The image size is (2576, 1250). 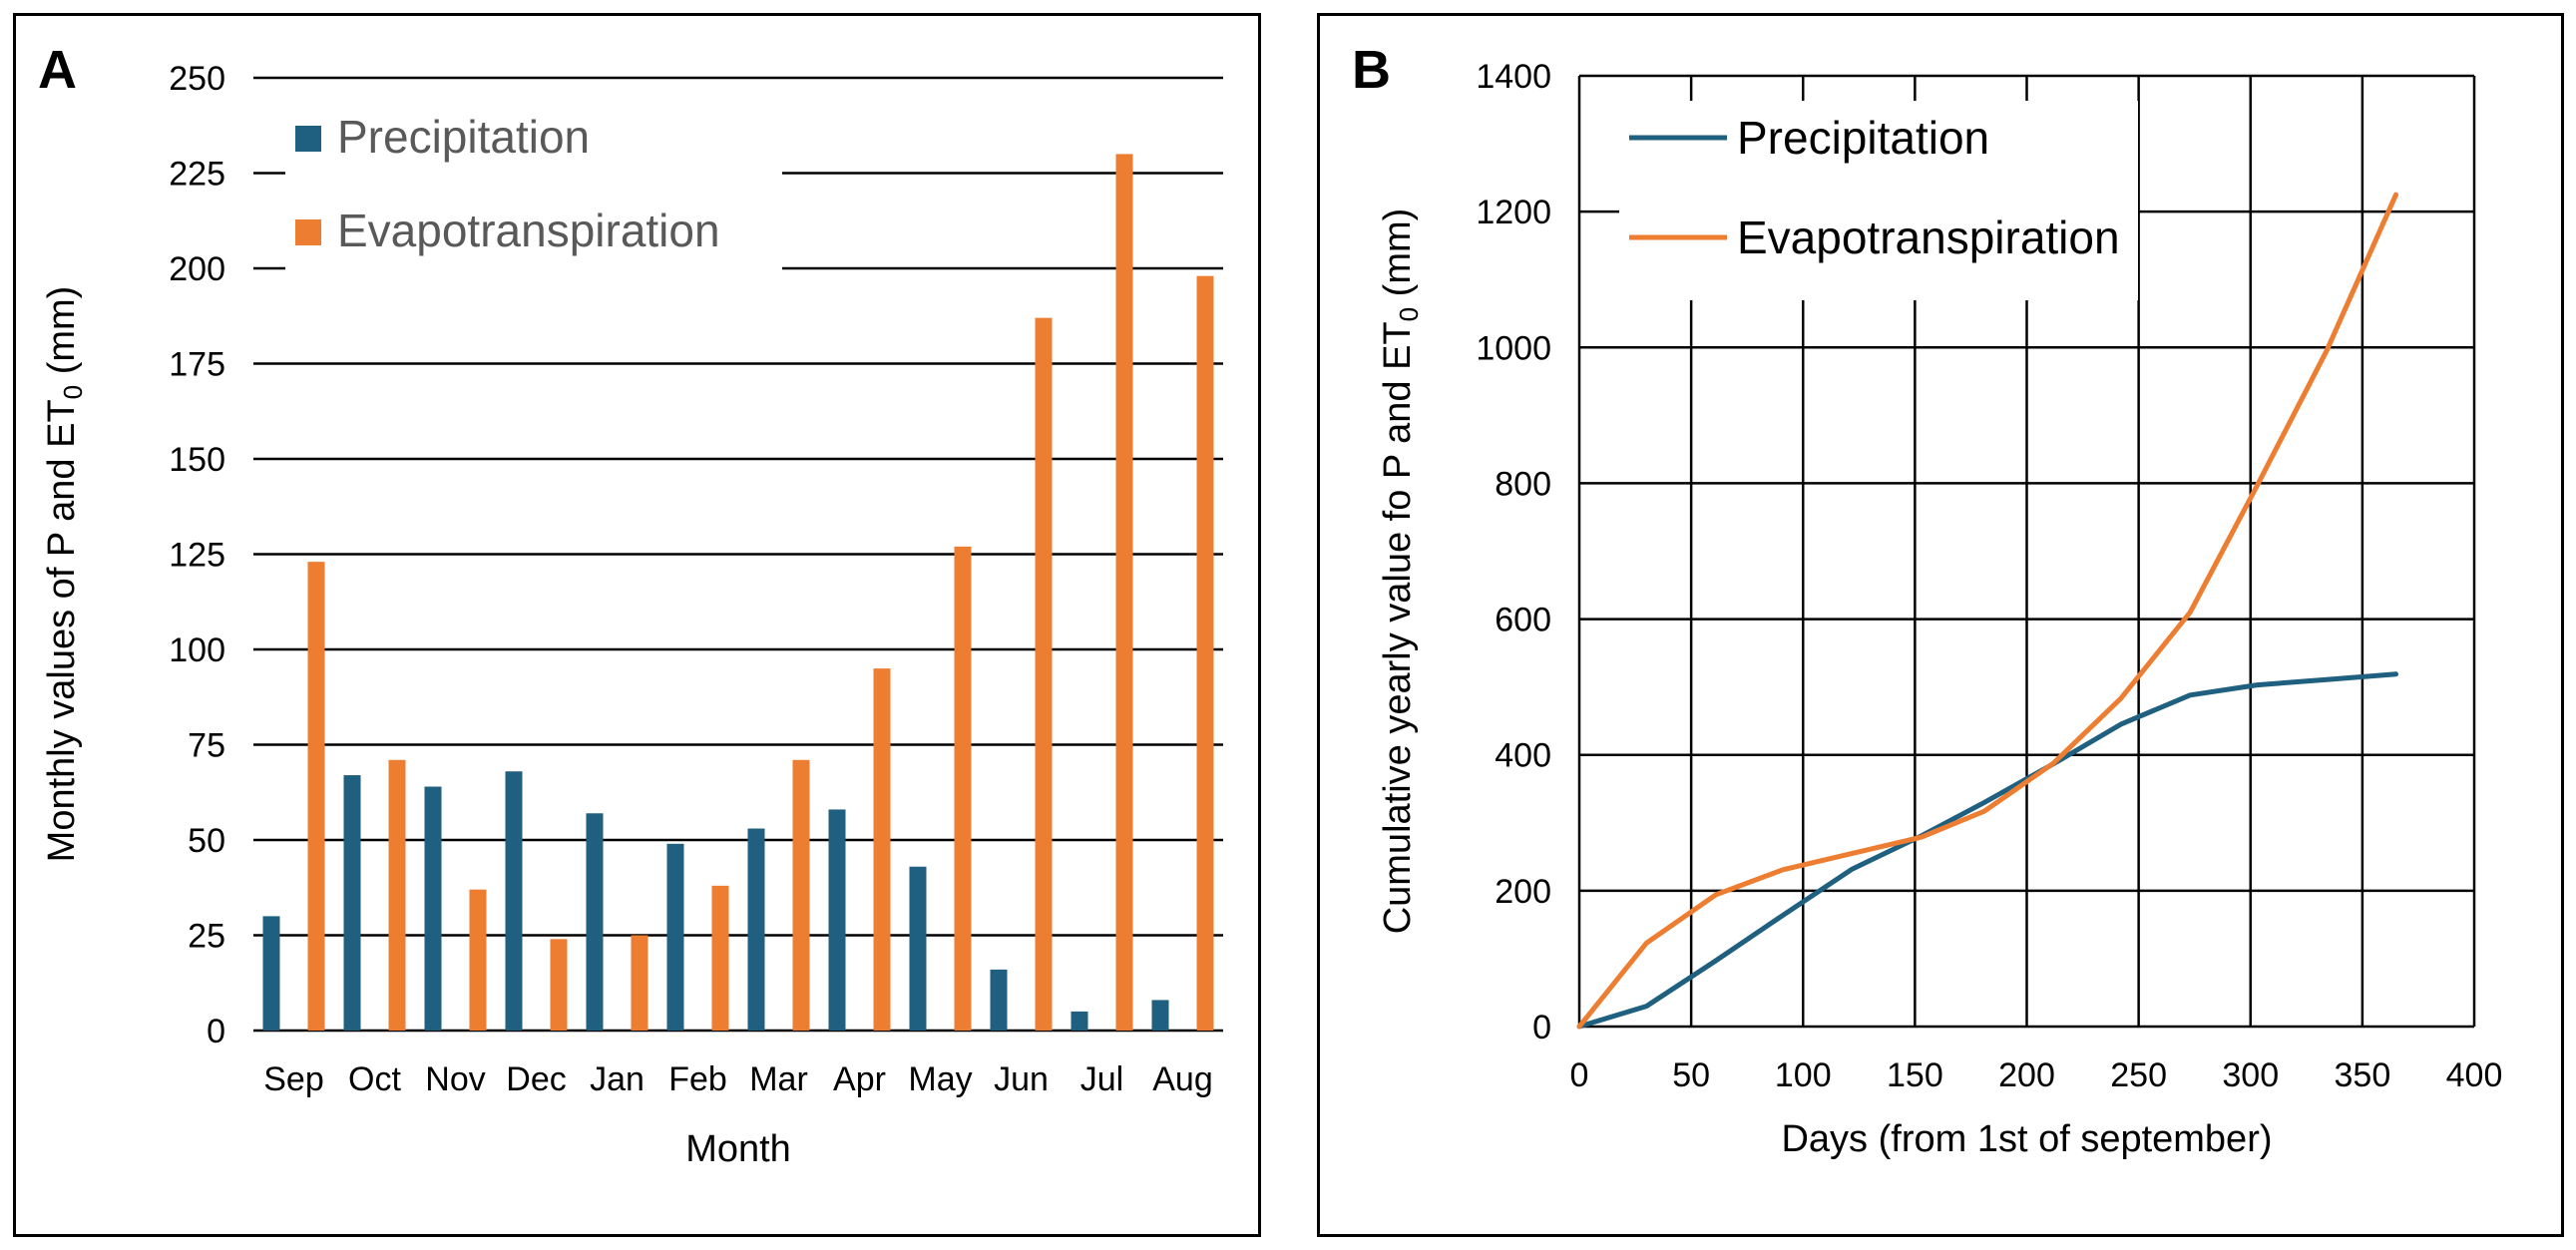 I want to click on x-tick-label: 300, so click(x=2250, y=1075).